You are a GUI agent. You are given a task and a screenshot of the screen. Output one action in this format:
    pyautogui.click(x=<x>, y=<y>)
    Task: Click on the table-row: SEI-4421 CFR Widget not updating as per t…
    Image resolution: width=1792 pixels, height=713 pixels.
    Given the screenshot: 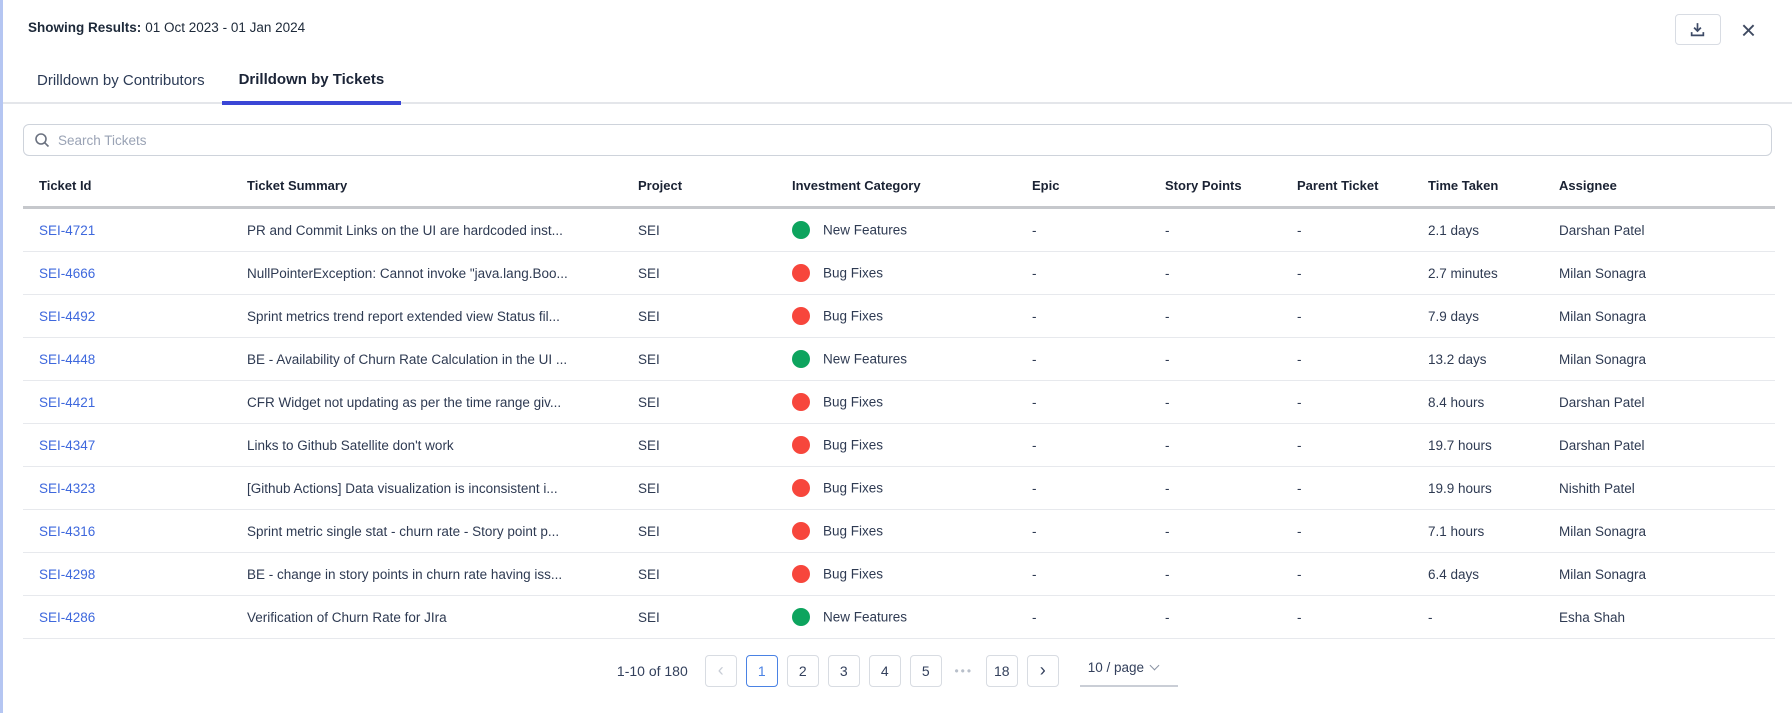 What is the action you would take?
    pyautogui.click(x=899, y=402)
    